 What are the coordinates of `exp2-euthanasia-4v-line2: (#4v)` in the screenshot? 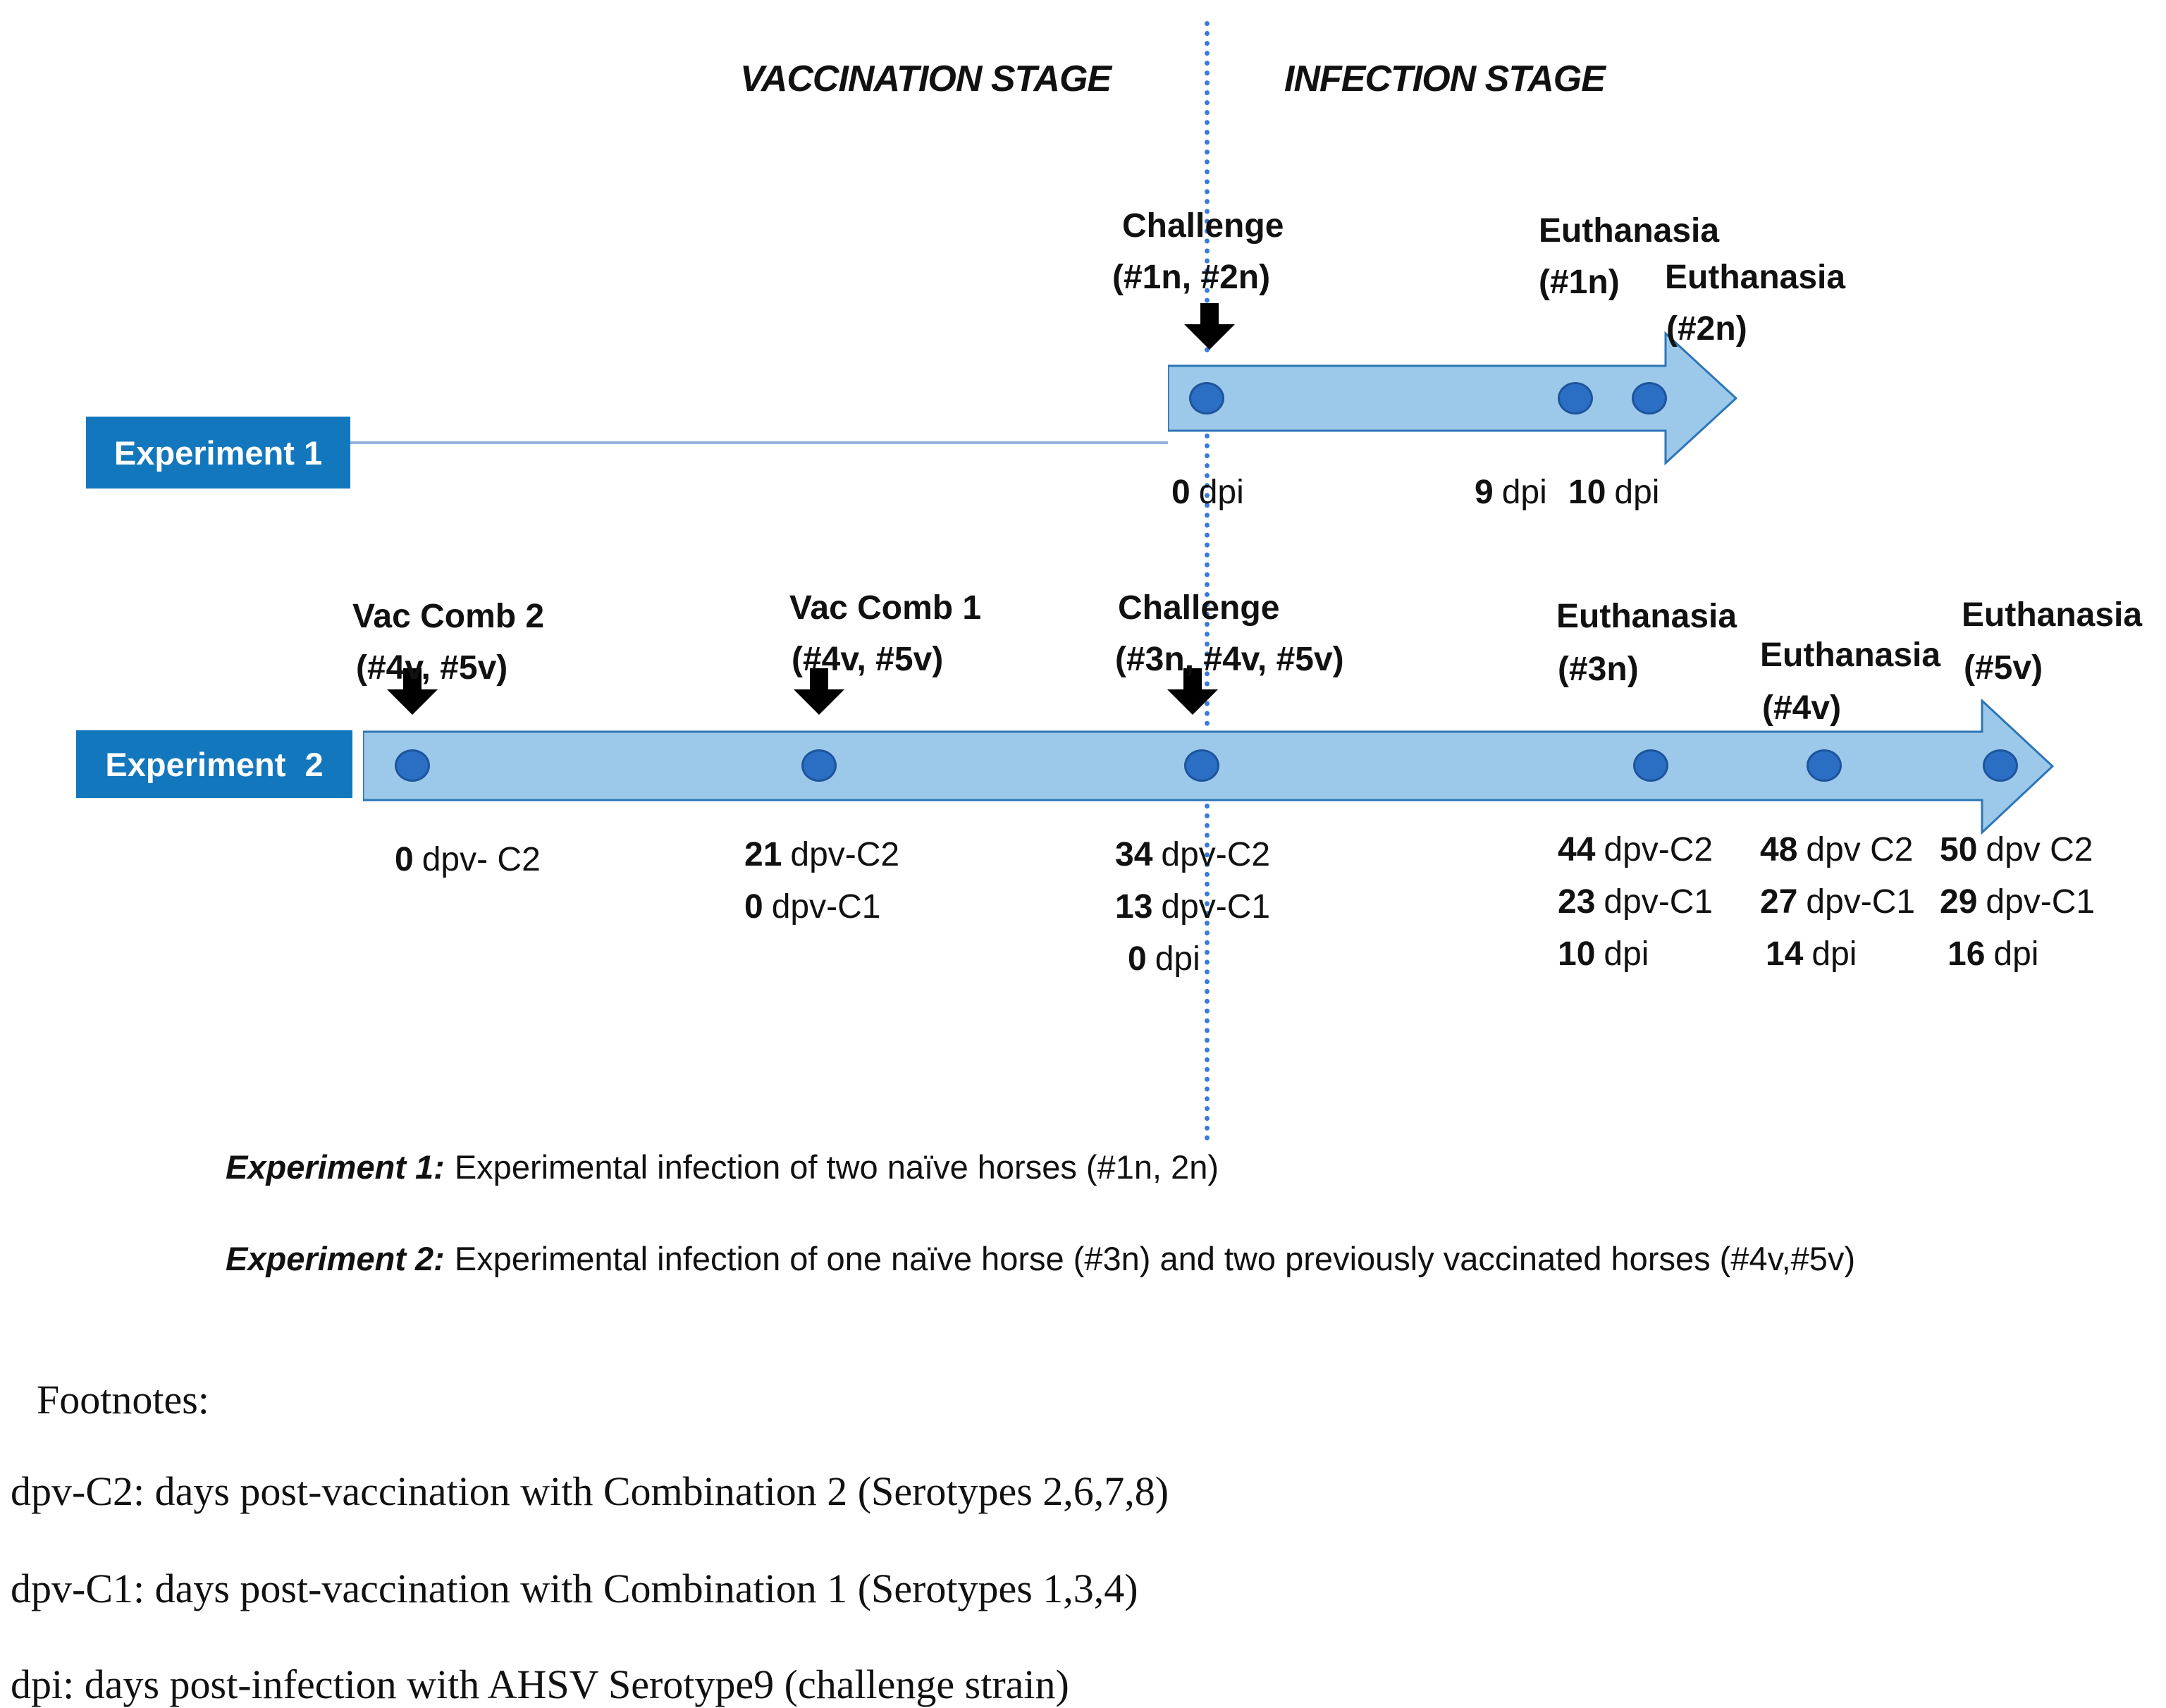 It's located at (1802, 708).